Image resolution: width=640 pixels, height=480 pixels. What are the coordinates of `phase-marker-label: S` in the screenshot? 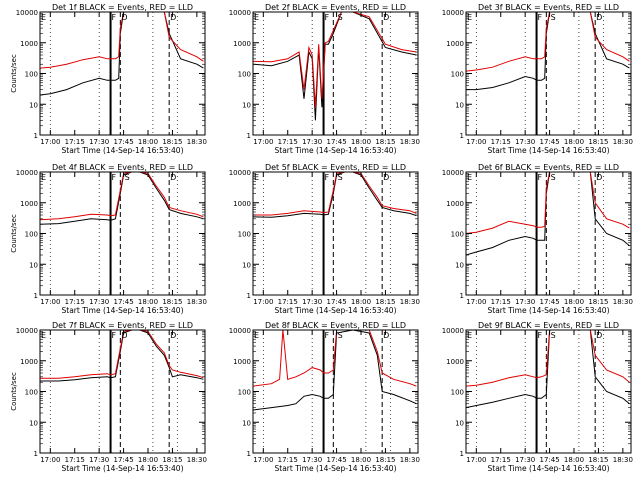 It's located at (553, 335).